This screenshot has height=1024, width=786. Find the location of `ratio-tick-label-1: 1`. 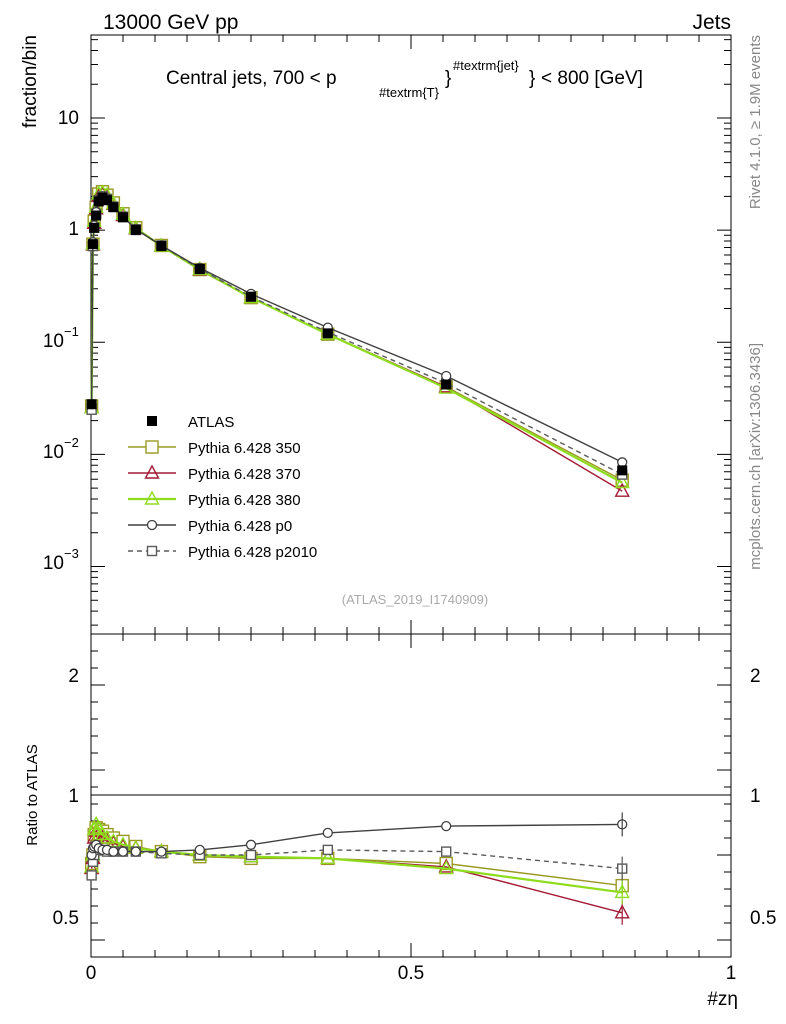

ratio-tick-label-1: 1 is located at coordinates (73, 796).